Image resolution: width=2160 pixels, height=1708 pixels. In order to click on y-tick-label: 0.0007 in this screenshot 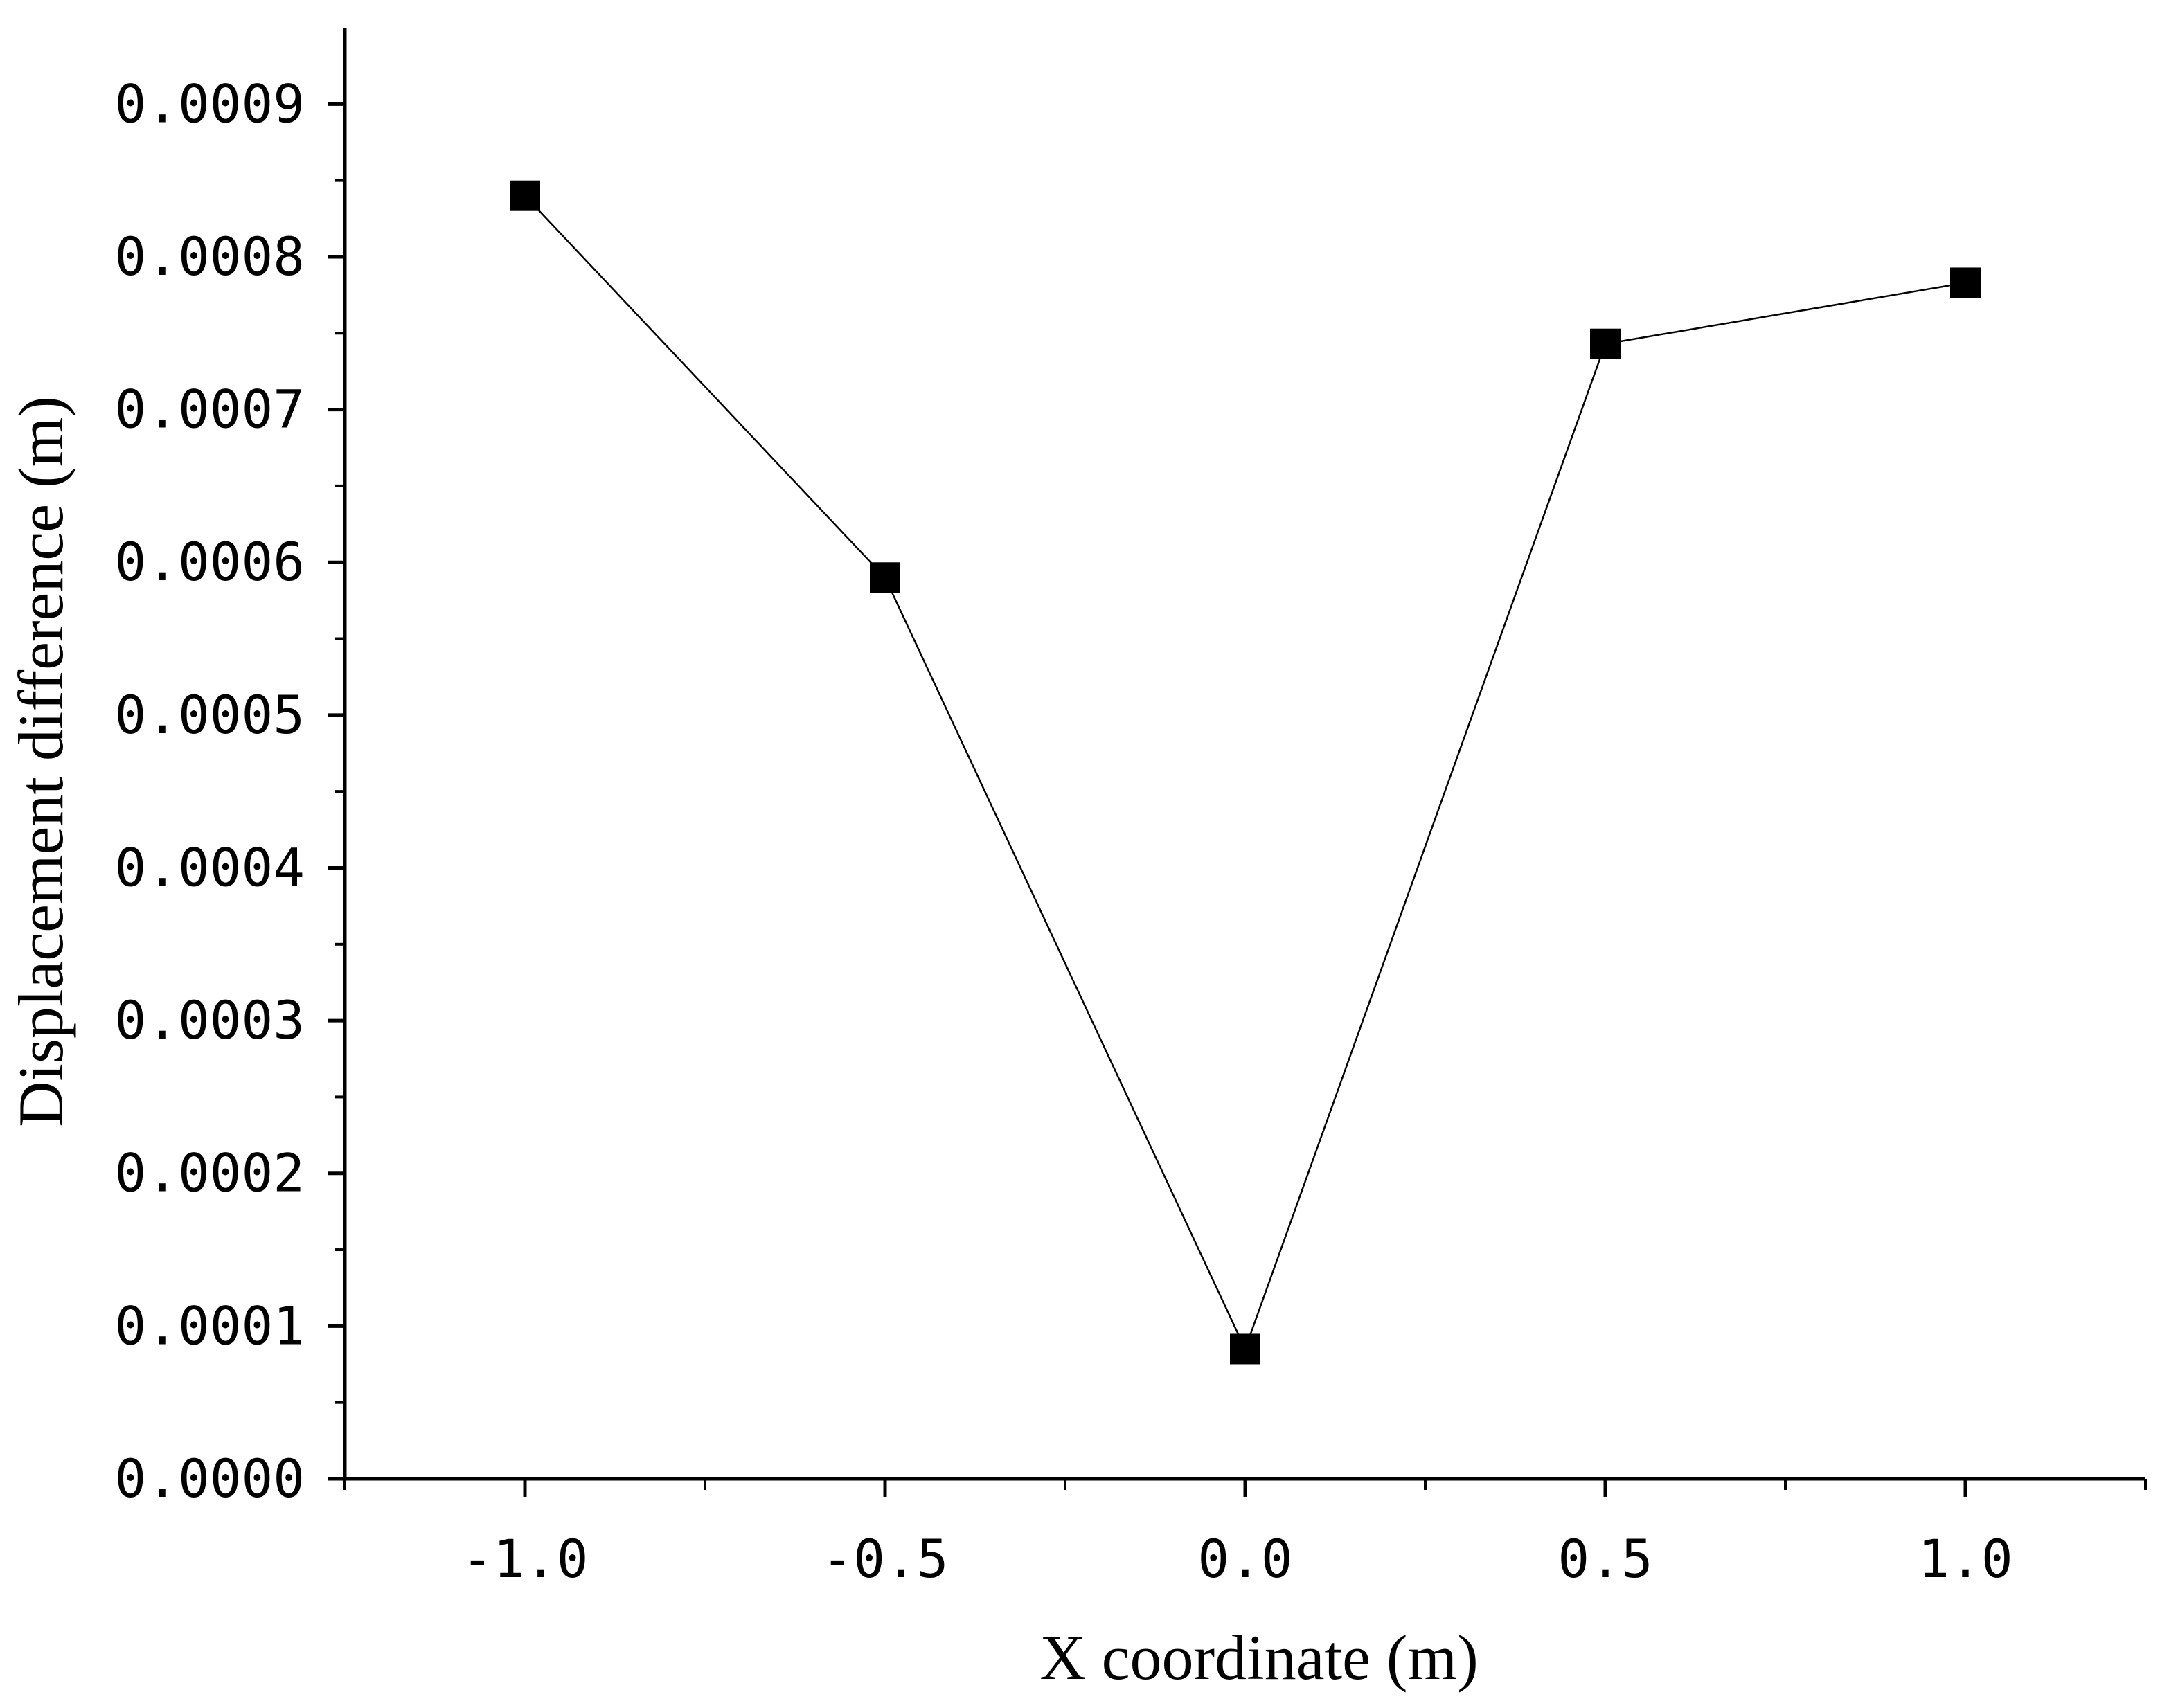, I will do `click(210, 409)`.